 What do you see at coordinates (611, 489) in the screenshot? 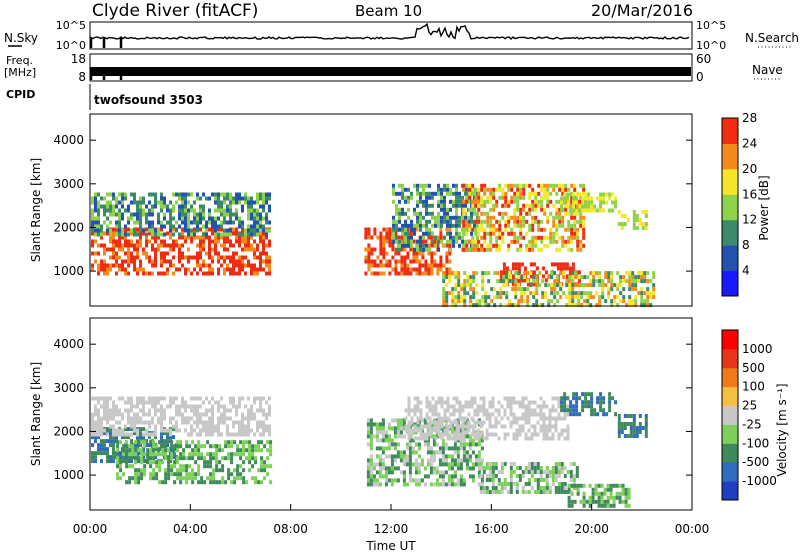
I see `velocity-cell-1995` at bounding box center [611, 489].